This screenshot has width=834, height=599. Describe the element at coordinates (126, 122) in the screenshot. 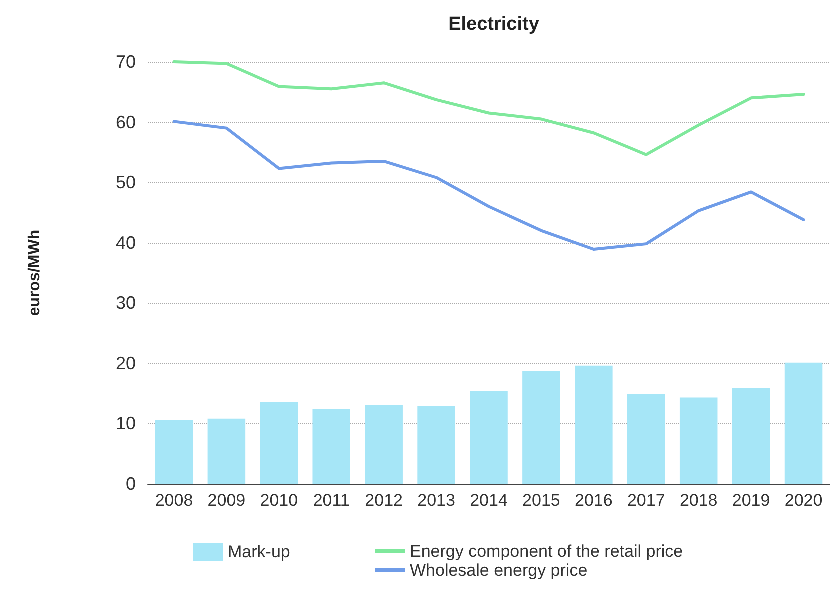

I see `y-tick-label: 60` at that location.